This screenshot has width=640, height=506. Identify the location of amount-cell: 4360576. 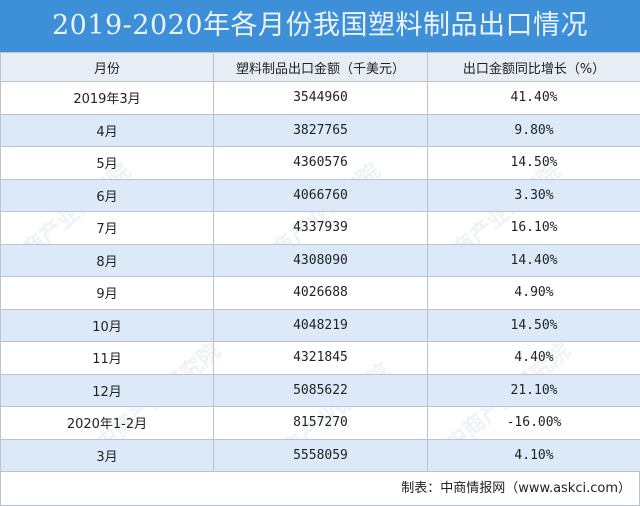
(320, 163).